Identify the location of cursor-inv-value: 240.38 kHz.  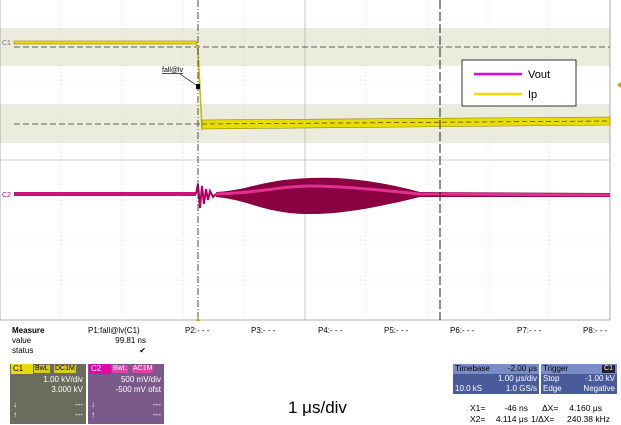
(588, 419).